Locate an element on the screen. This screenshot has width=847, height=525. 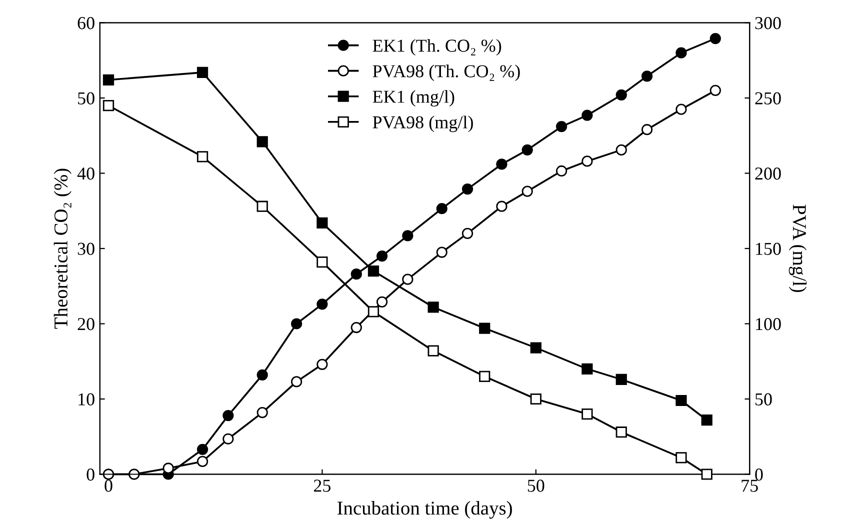
legend-label: PVA98 (mg/l) is located at coordinates (422, 124).